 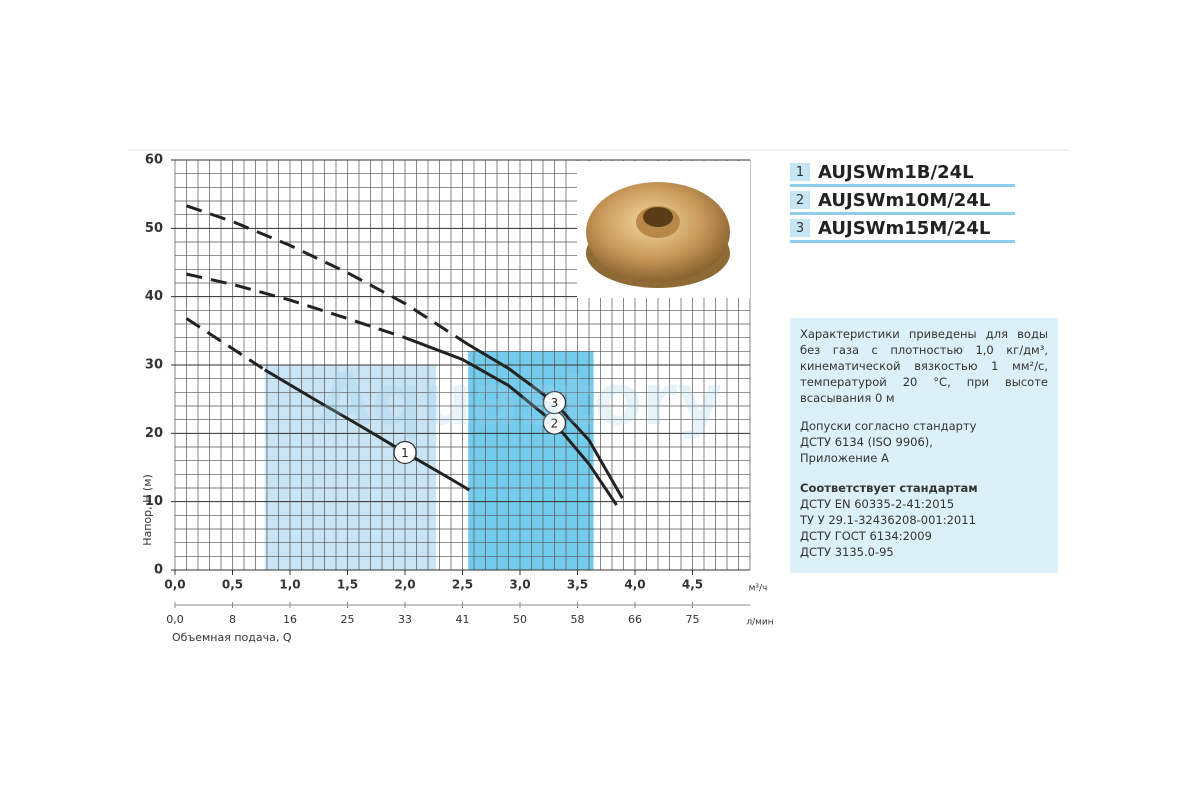 What do you see at coordinates (520, 400) in the screenshot?
I see `watermark: Aquastory` at bounding box center [520, 400].